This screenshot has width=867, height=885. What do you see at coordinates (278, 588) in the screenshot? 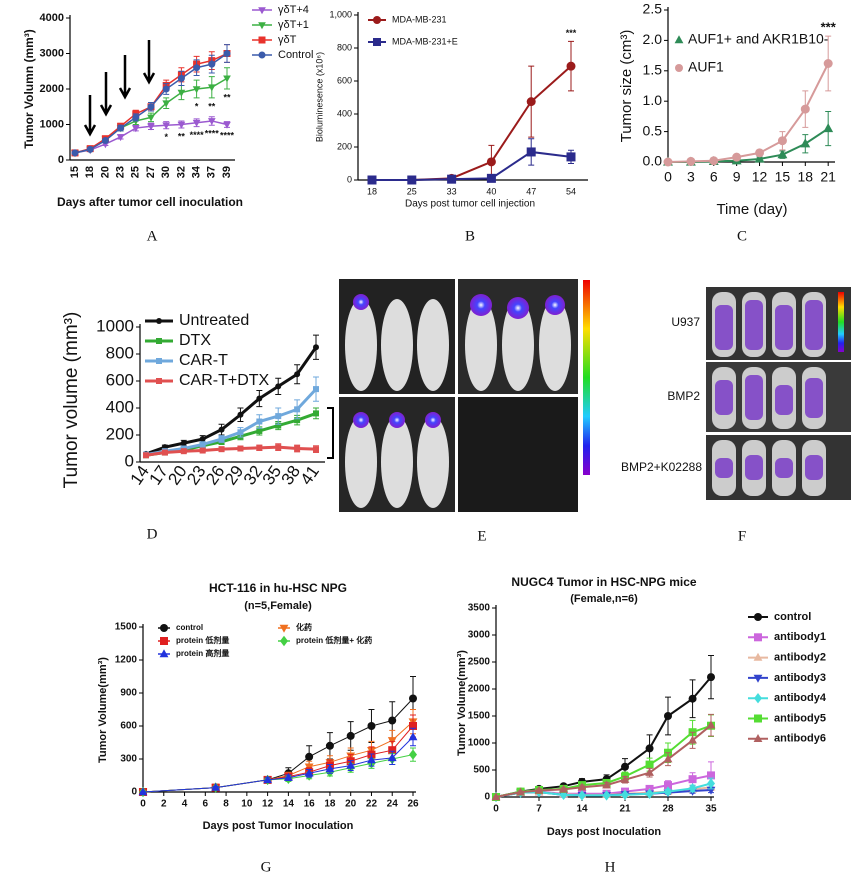
I see `chart-title: HCT-116 in hu-HSC NPG` at bounding box center [278, 588].